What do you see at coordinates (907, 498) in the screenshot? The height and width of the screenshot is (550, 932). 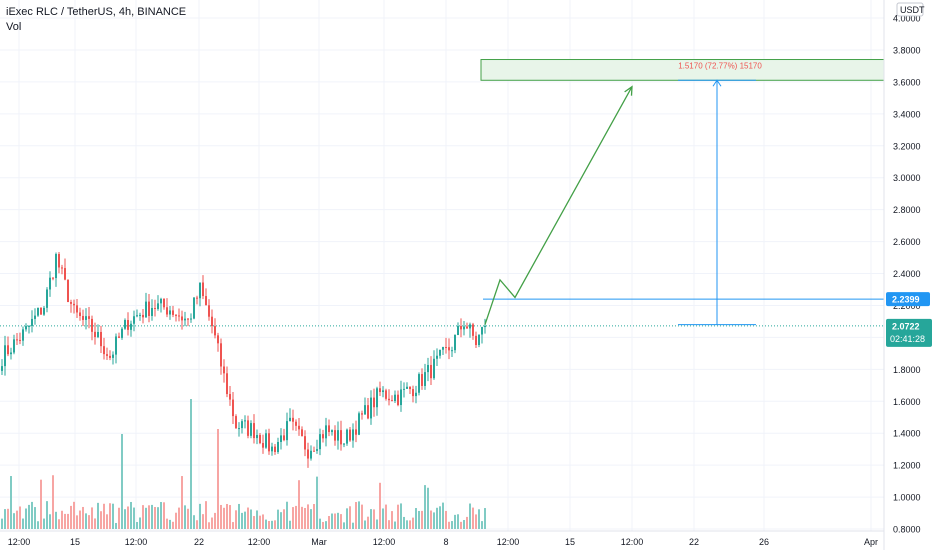 I see `price-tick-label: 1.0000` at bounding box center [907, 498].